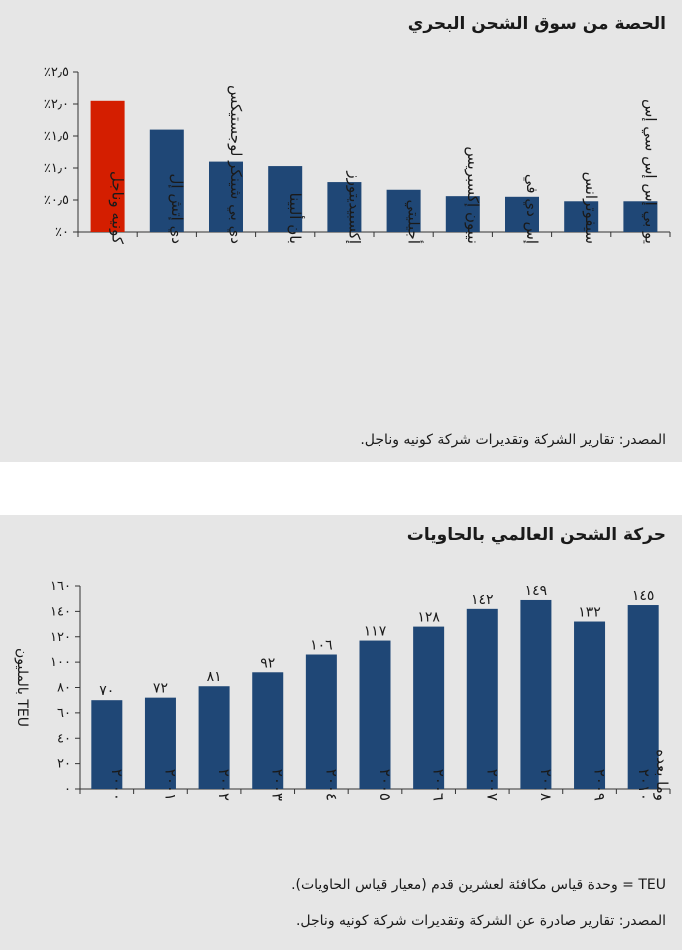  Describe the element at coordinates (56, 136) in the screenshot. I see `y-tick-label: ٪١٫٥` at that location.